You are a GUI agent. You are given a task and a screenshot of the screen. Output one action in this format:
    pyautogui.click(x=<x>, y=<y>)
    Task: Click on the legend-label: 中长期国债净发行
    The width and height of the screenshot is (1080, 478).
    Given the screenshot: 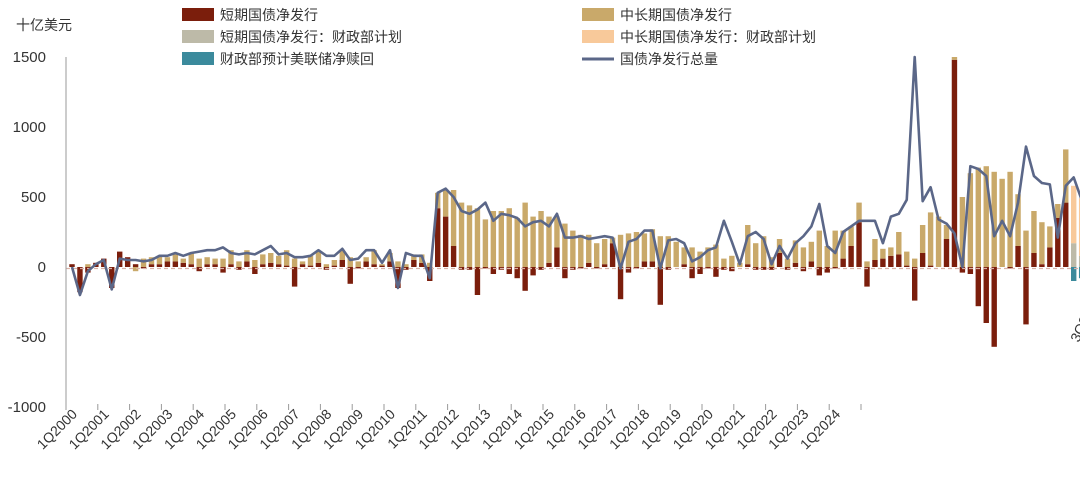 What is the action you would take?
    pyautogui.click(x=676, y=16)
    